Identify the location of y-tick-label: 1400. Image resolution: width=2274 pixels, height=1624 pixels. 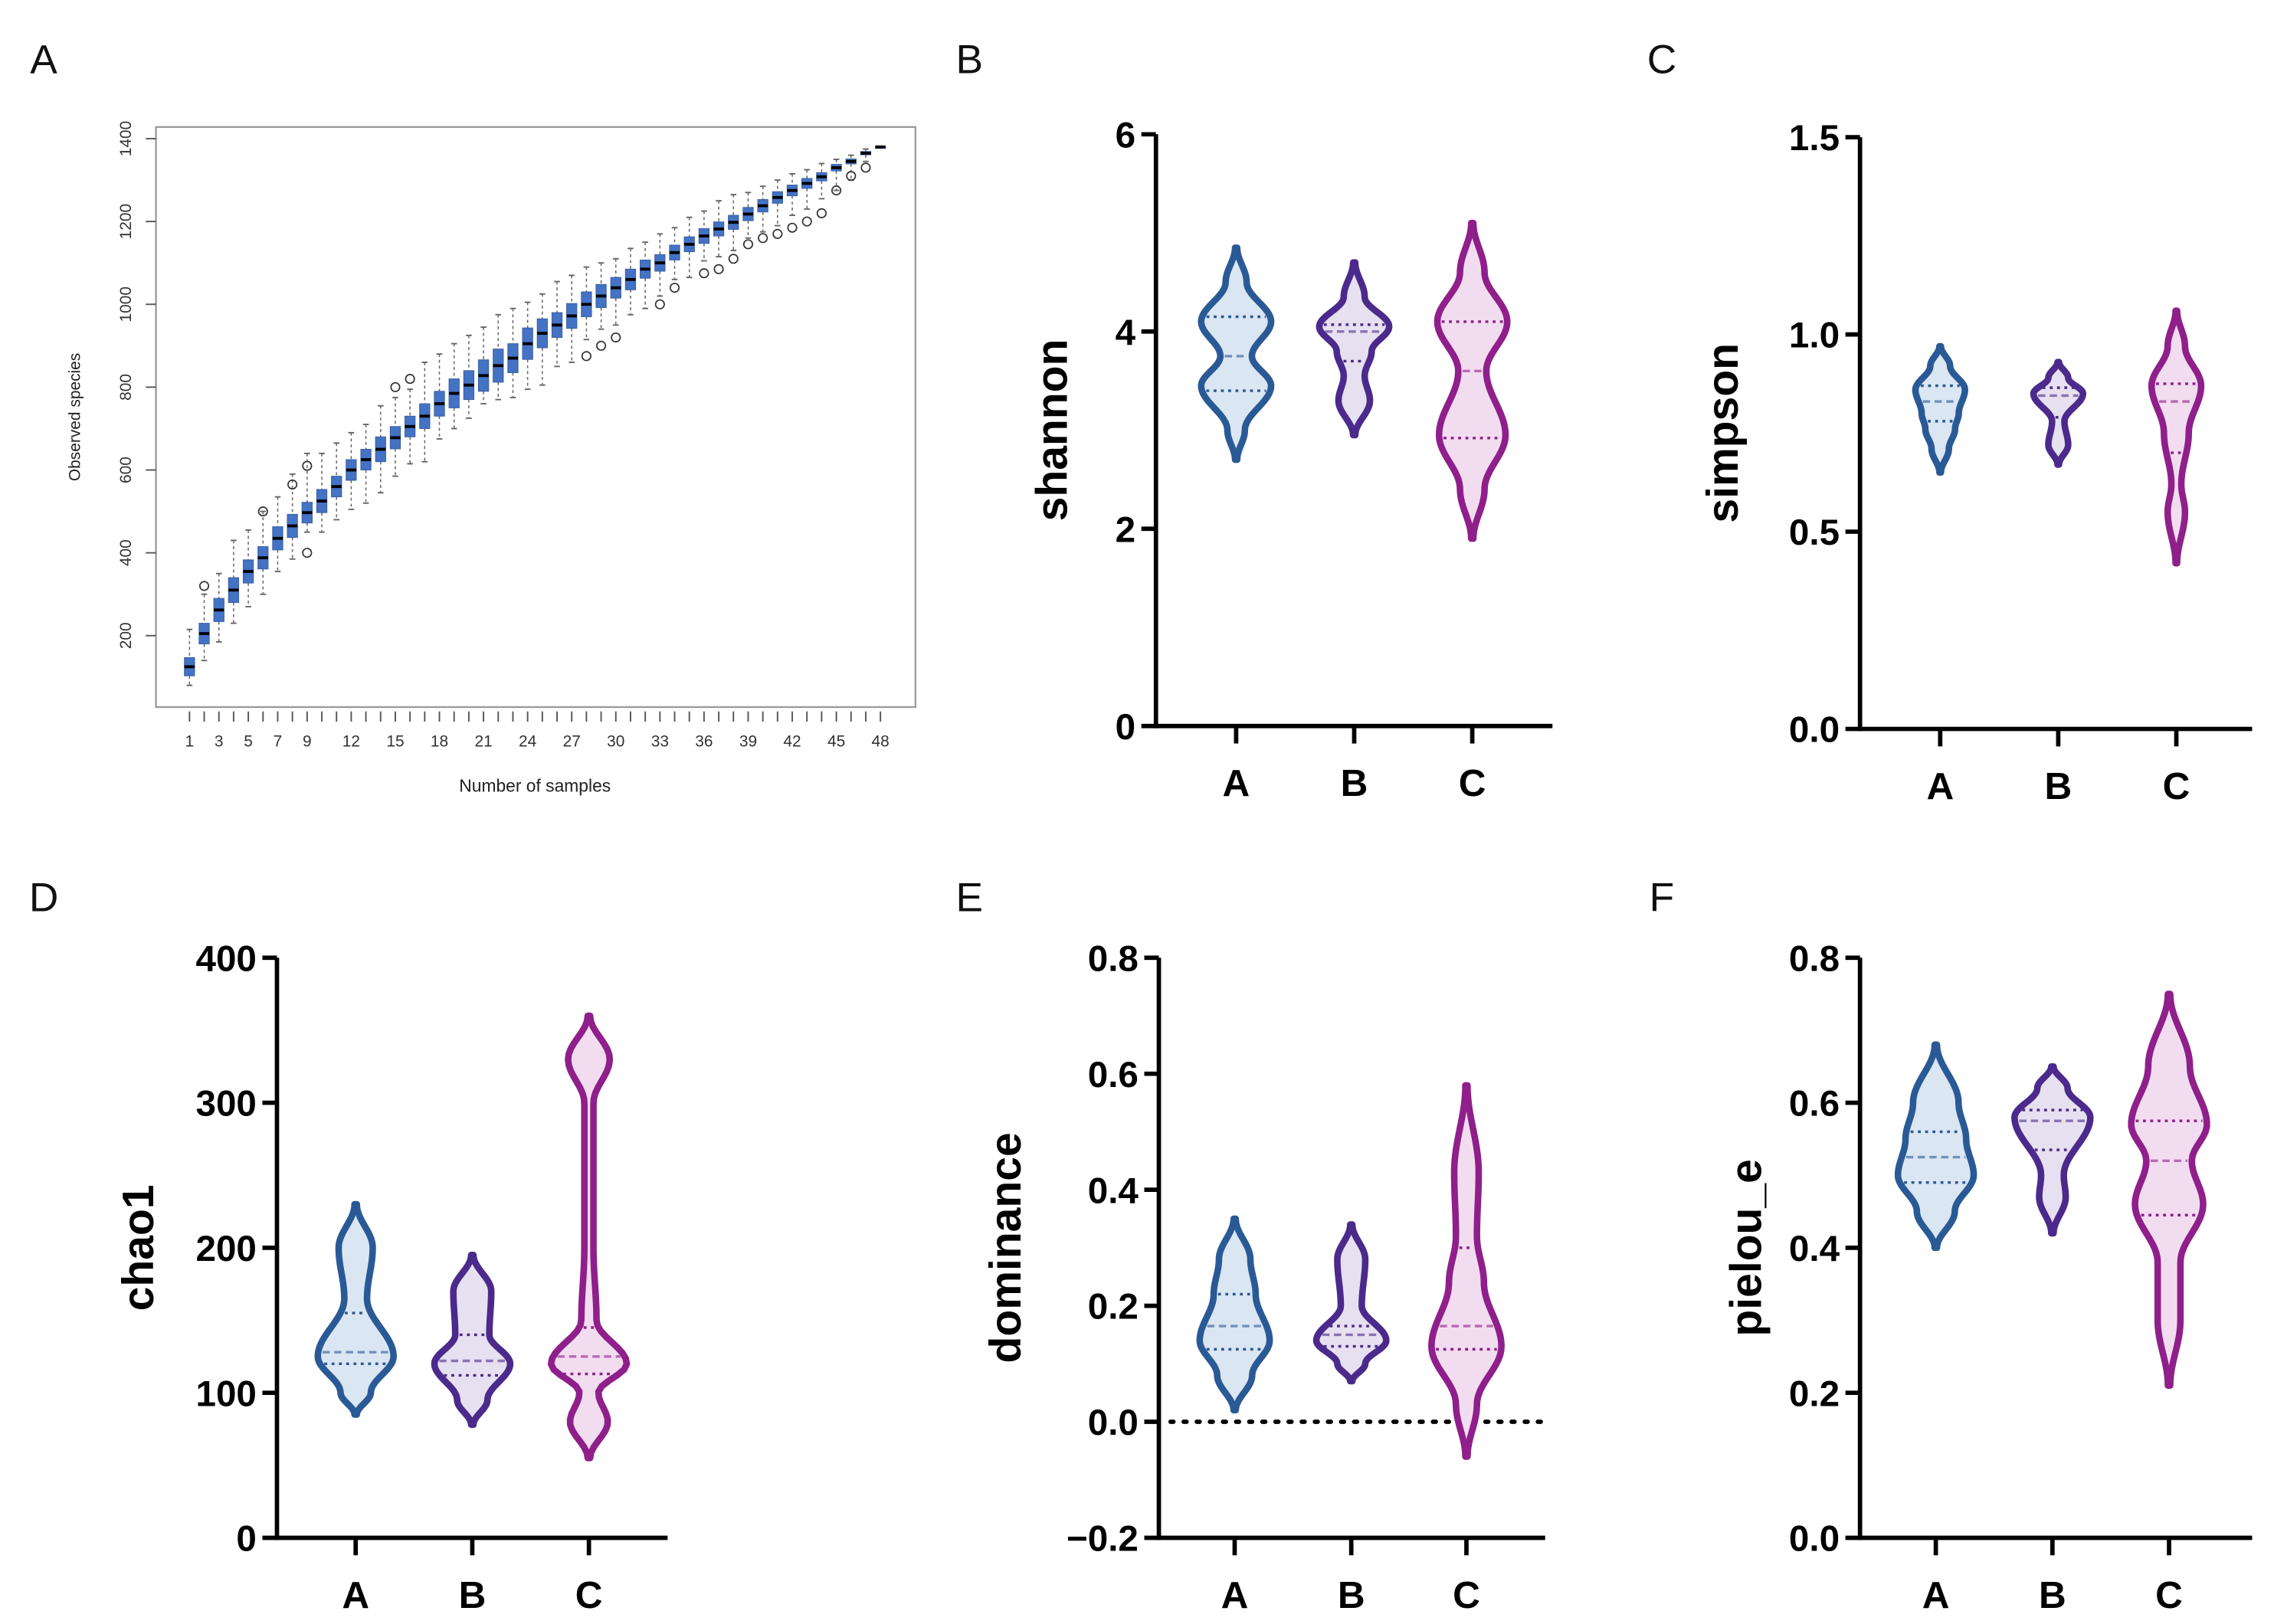
(126, 139).